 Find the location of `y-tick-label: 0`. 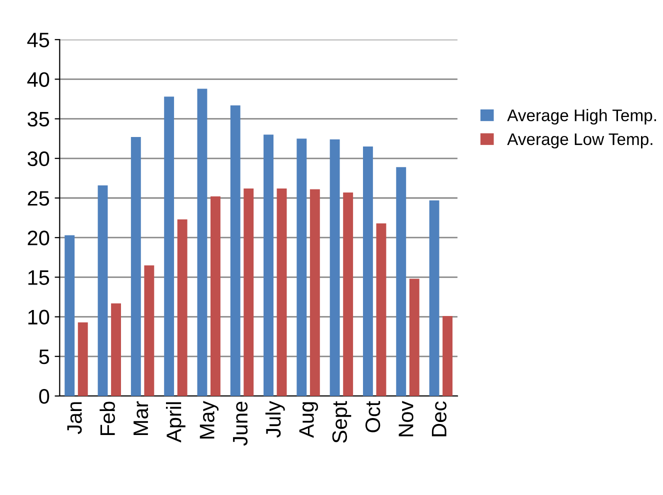

y-tick-label: 0 is located at coordinates (44, 396).